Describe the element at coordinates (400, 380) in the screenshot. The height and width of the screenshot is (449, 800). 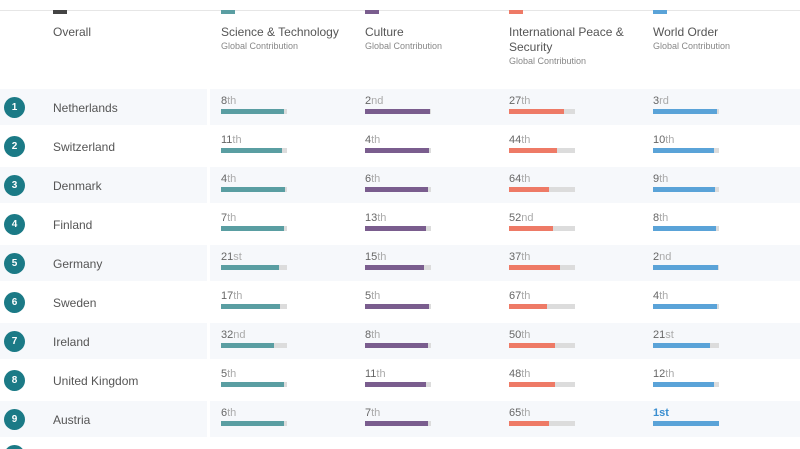
I see `table-row: 8 United Kingdom 5th 11th 48th 12th` at that location.